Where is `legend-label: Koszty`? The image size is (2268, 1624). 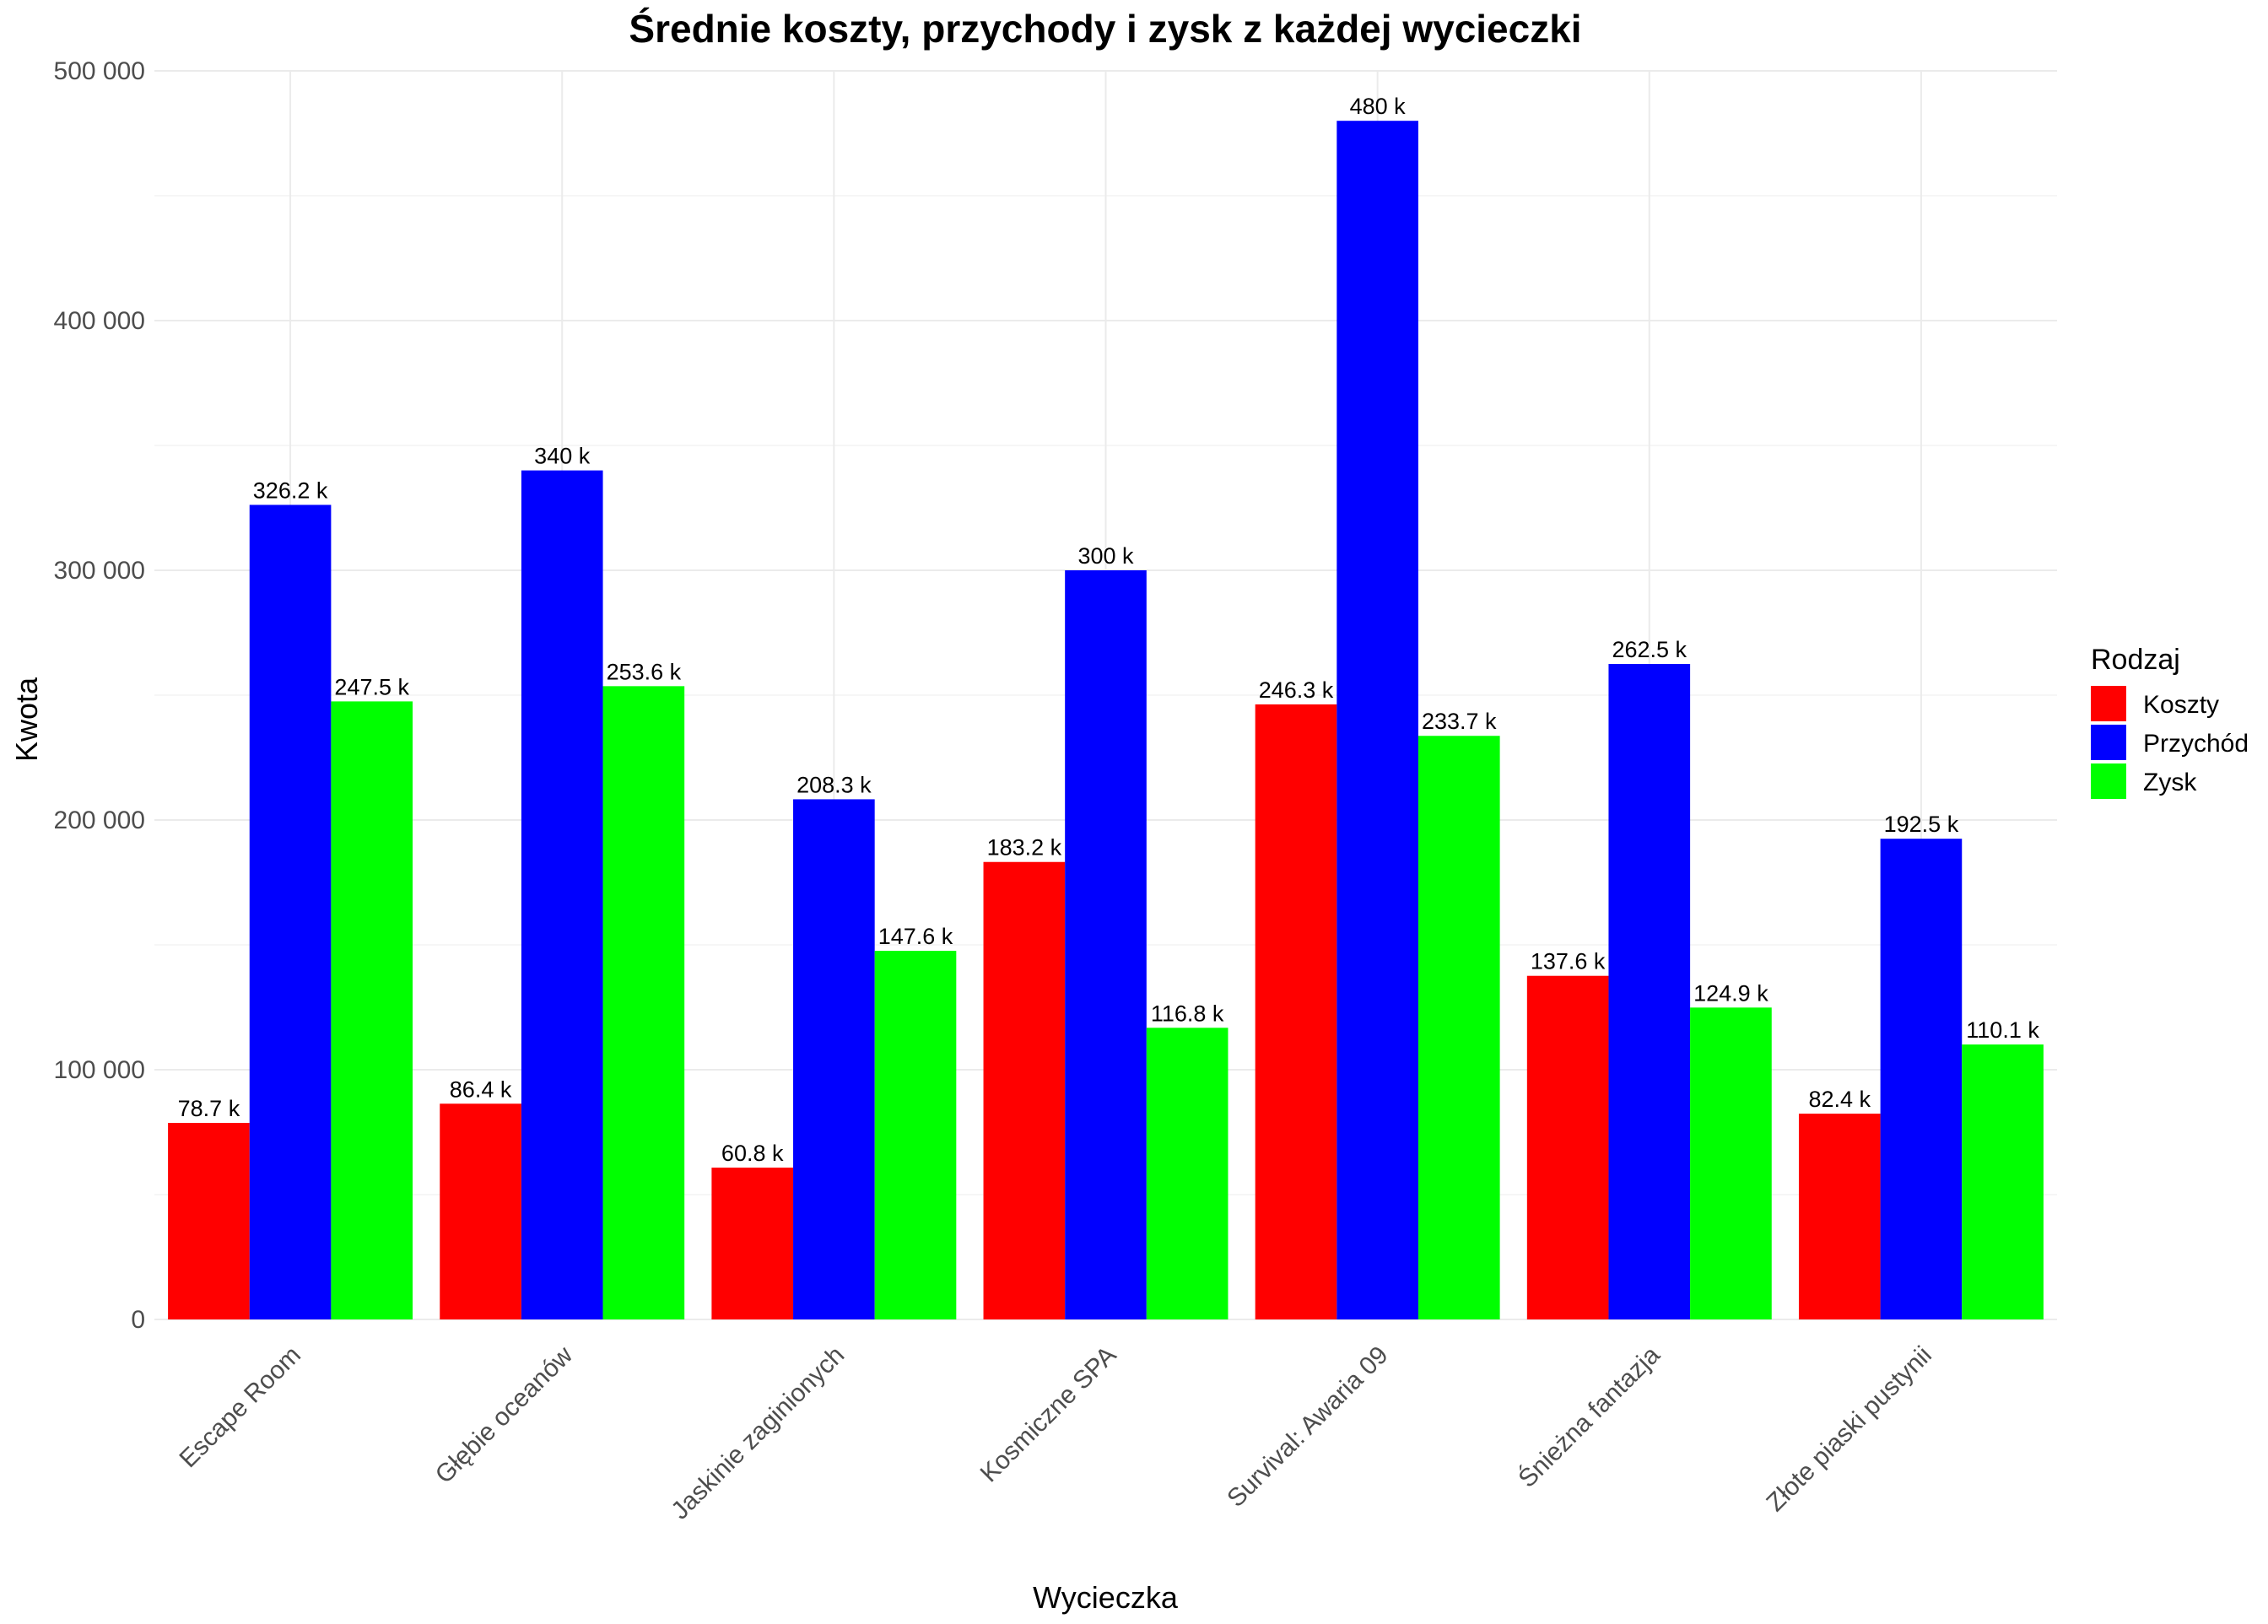
legend-label: Koszty is located at coordinates (2181, 705).